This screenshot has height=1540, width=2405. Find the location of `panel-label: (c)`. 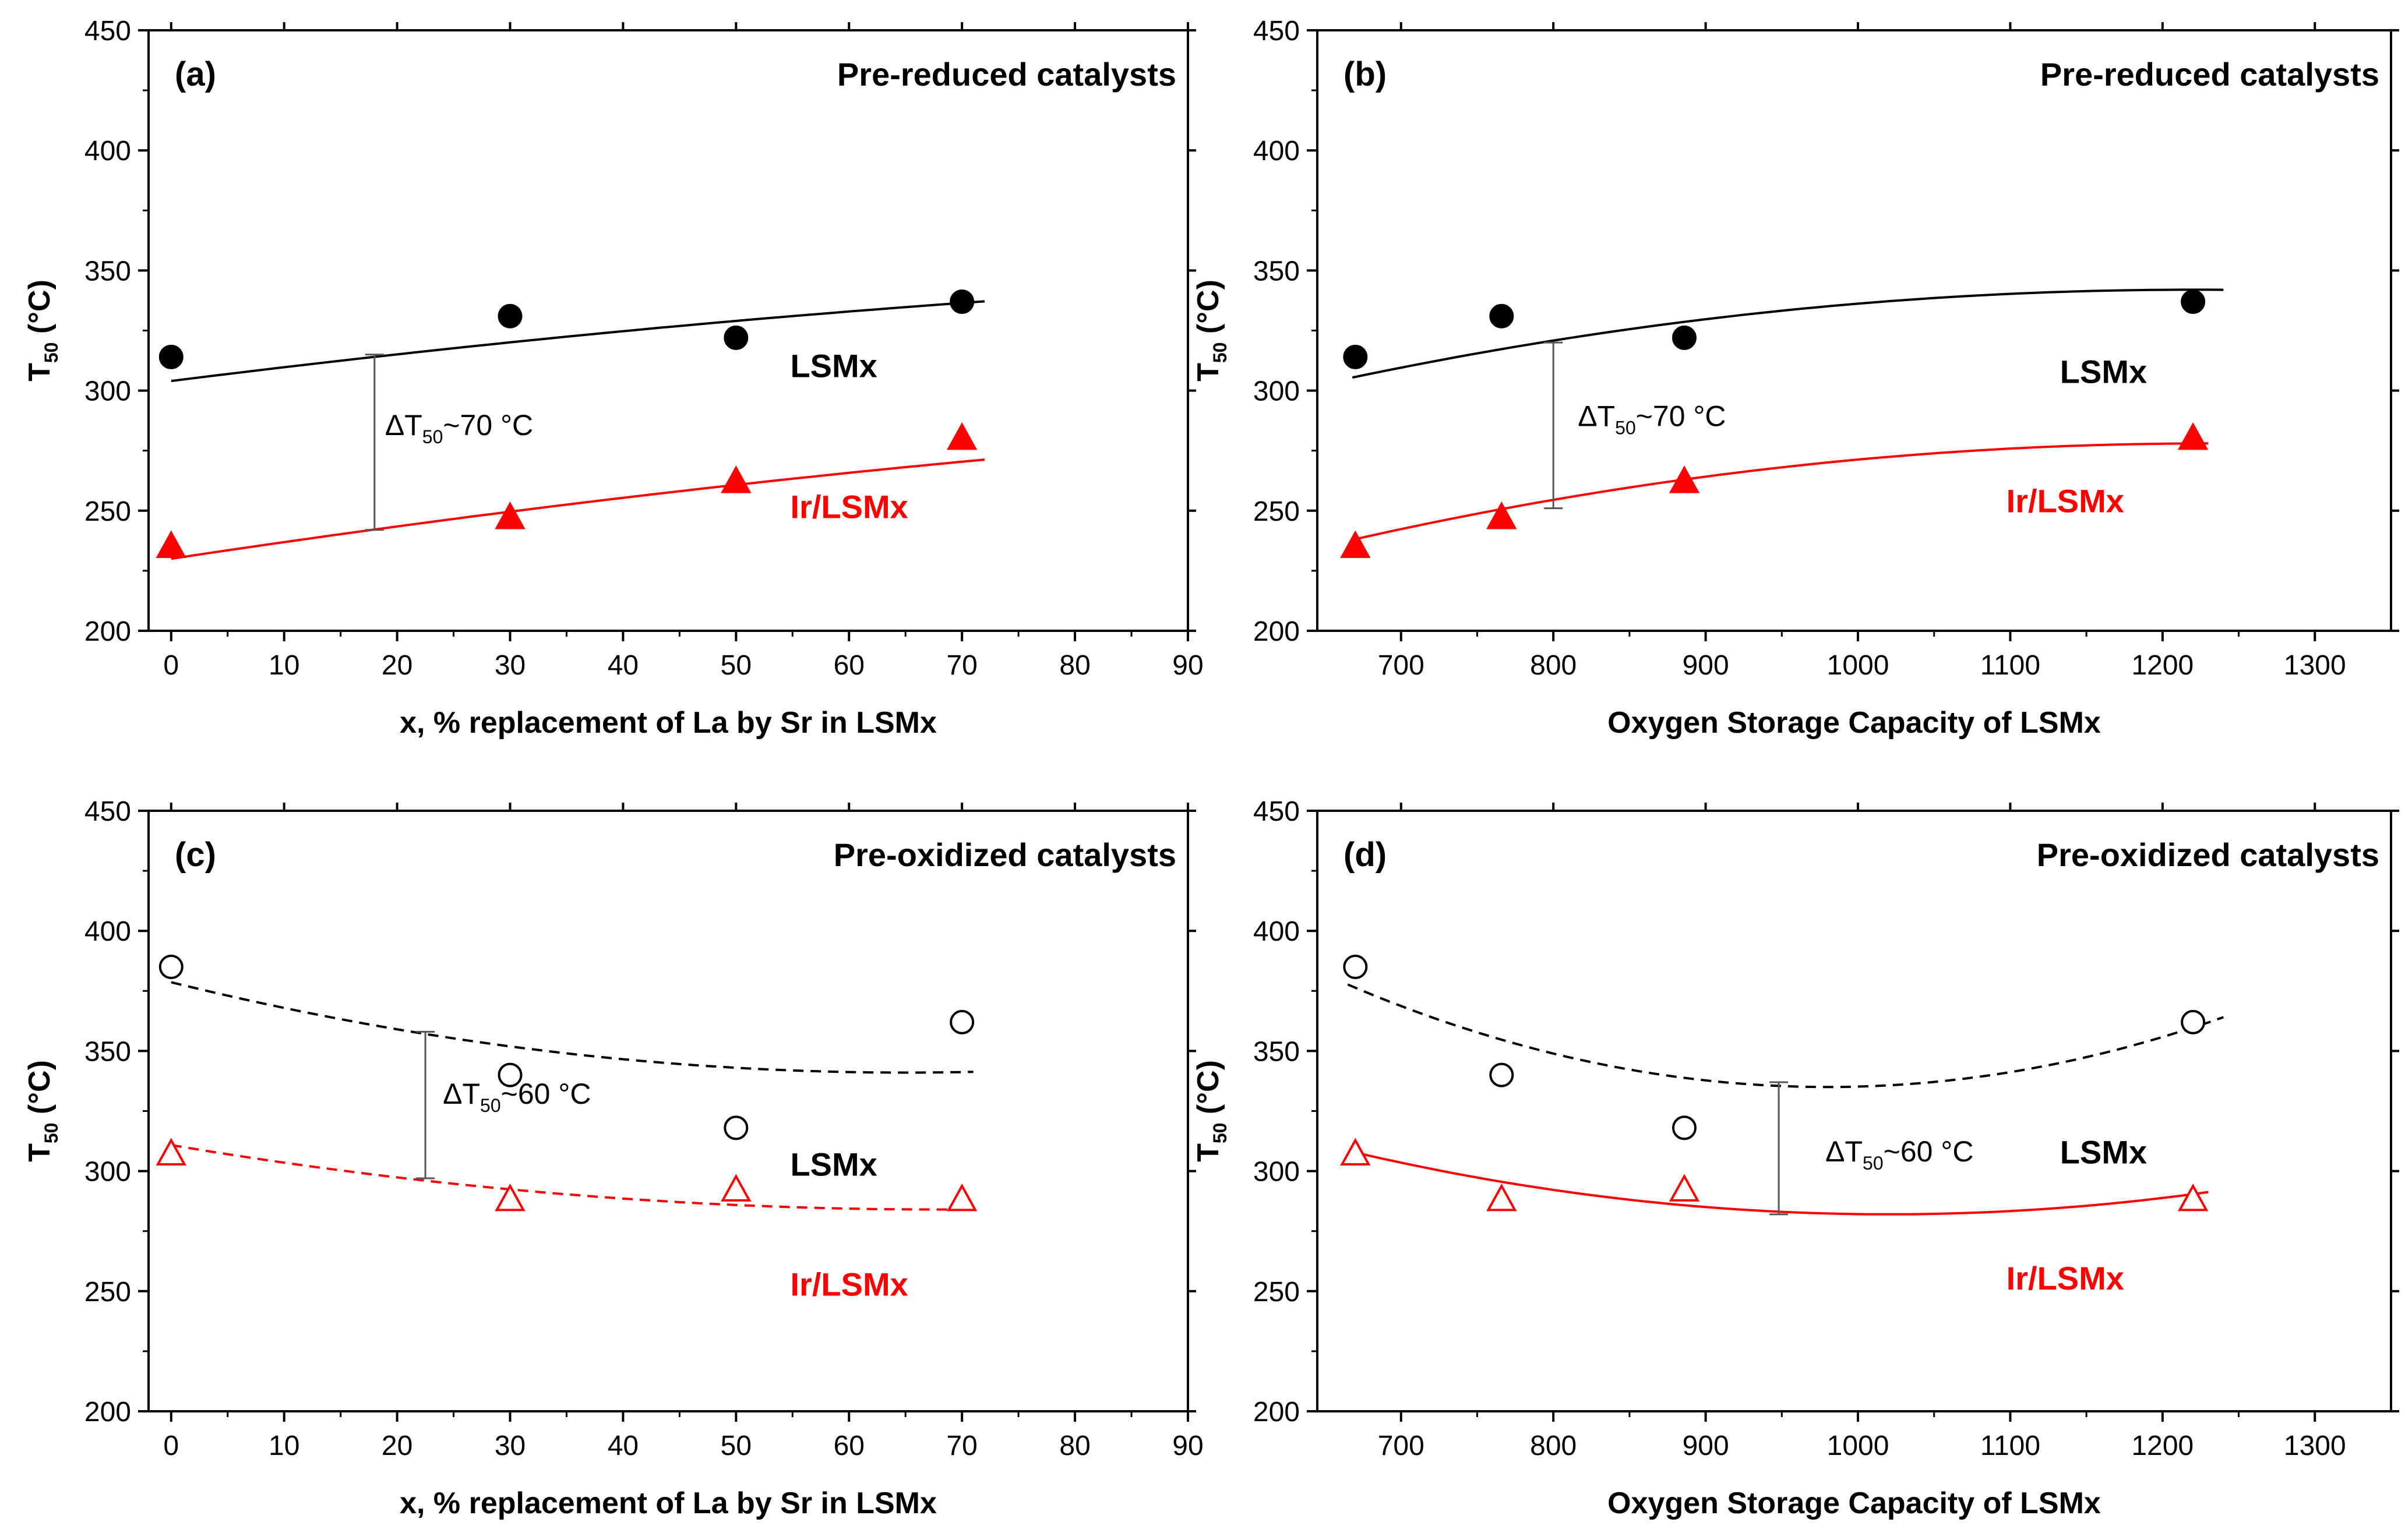

panel-label: (c) is located at coordinates (195, 855).